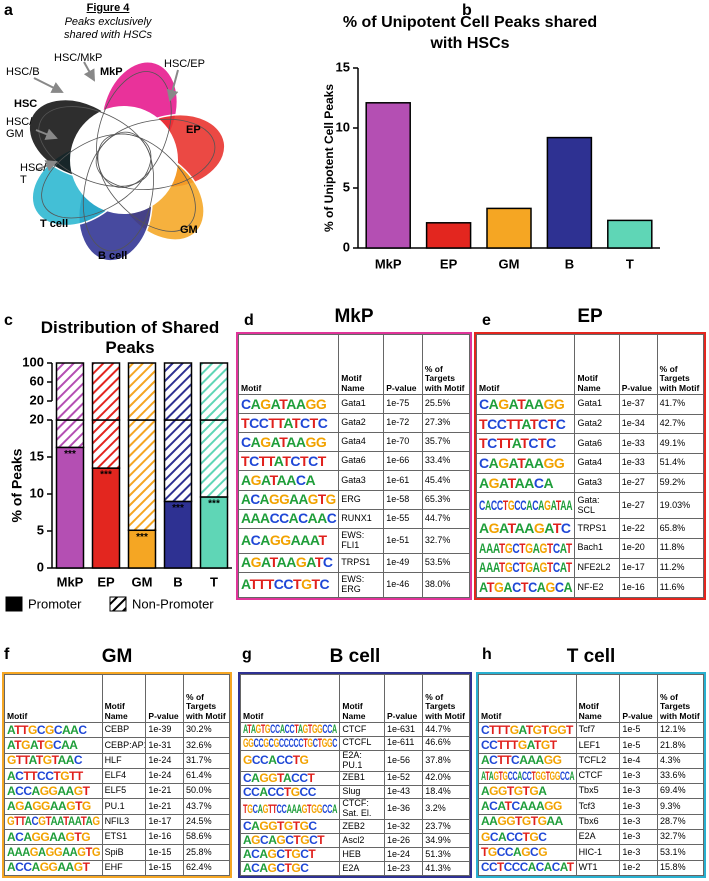 This screenshot has height=881, width=709. What do you see at coordinates (516, 482) in the screenshot?
I see `motif-logo: AGATAACA` at bounding box center [516, 482].